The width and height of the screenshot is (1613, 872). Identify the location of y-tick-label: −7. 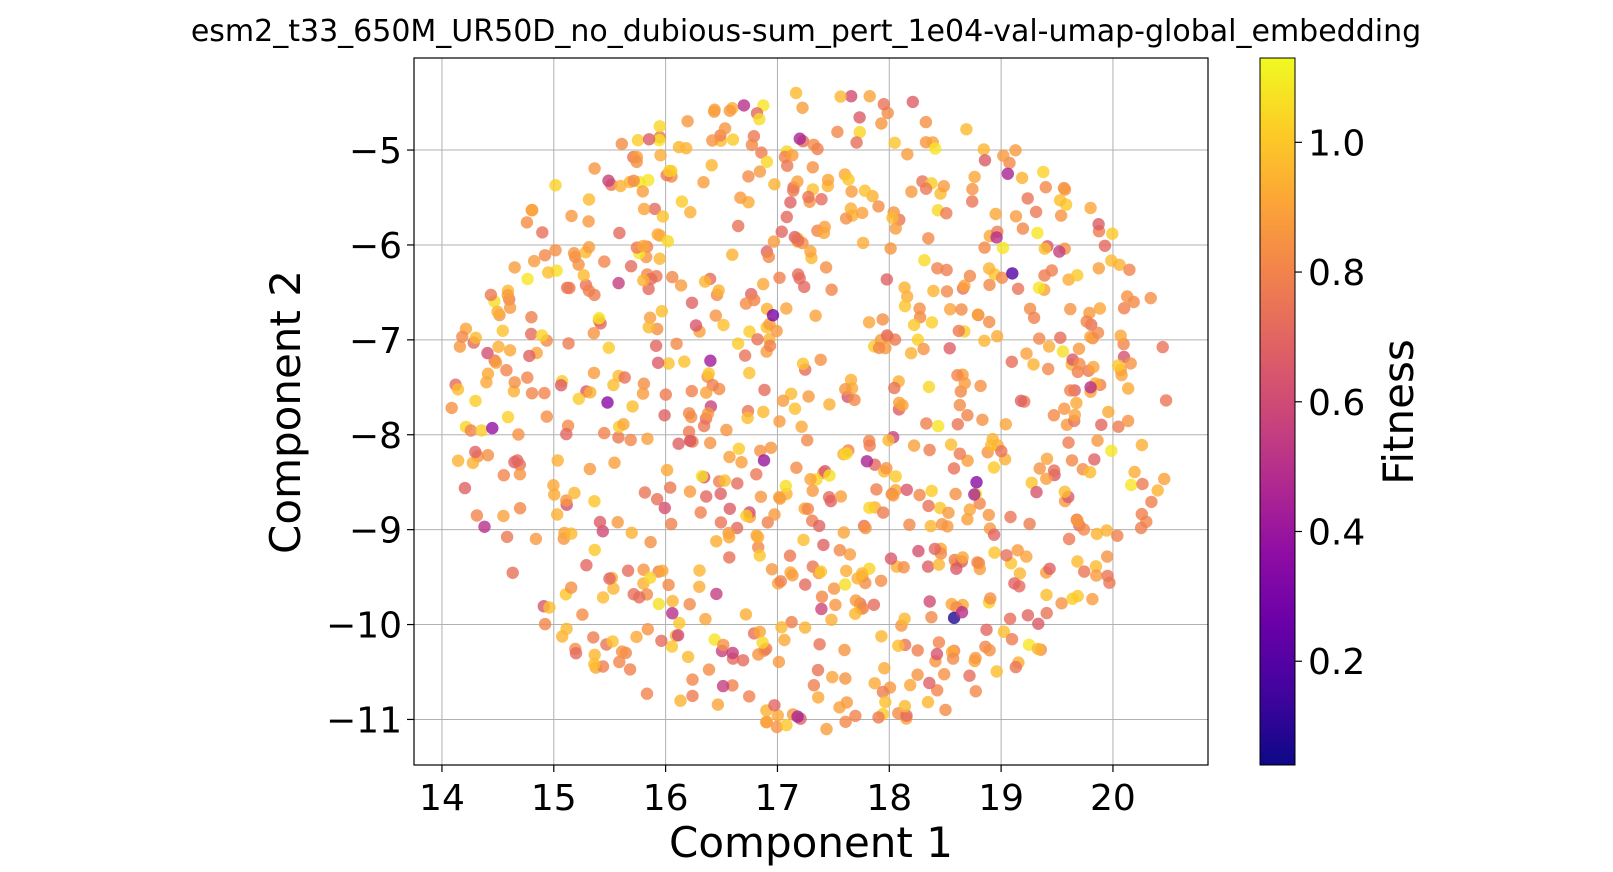
(375, 341).